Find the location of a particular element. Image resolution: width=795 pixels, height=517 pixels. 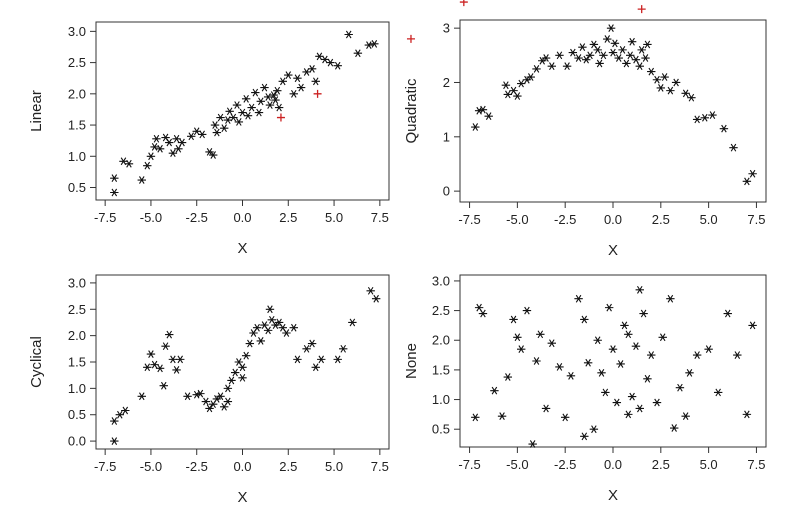

y-tick-label: 2.0 is located at coordinates (77, 335).